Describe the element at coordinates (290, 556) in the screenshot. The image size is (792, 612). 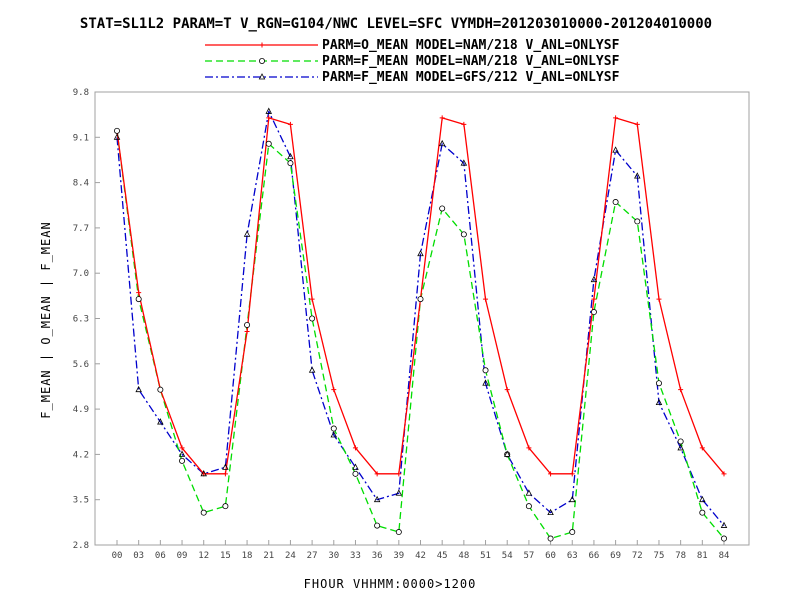
I see `x-tick-label: 24` at that location.